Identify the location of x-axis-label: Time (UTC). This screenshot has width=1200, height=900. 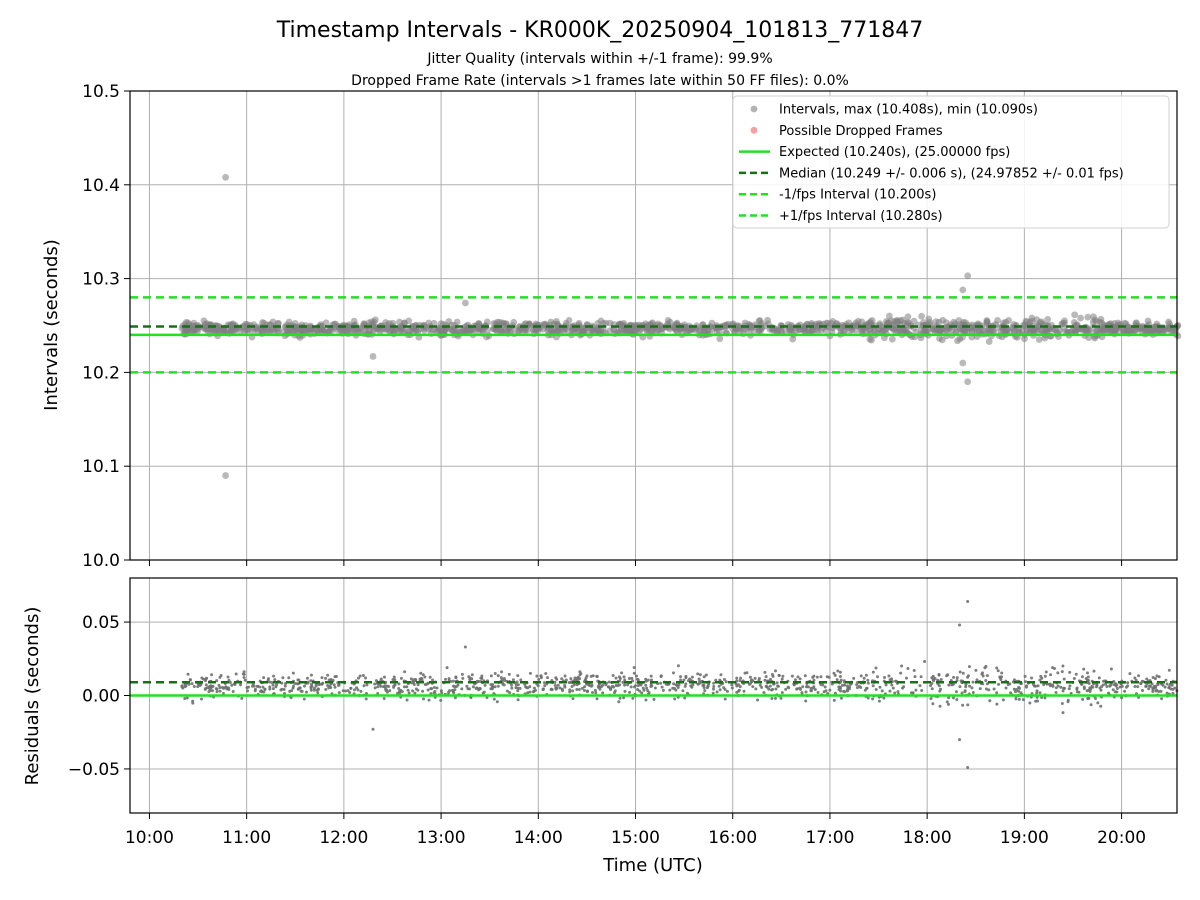
(652, 865).